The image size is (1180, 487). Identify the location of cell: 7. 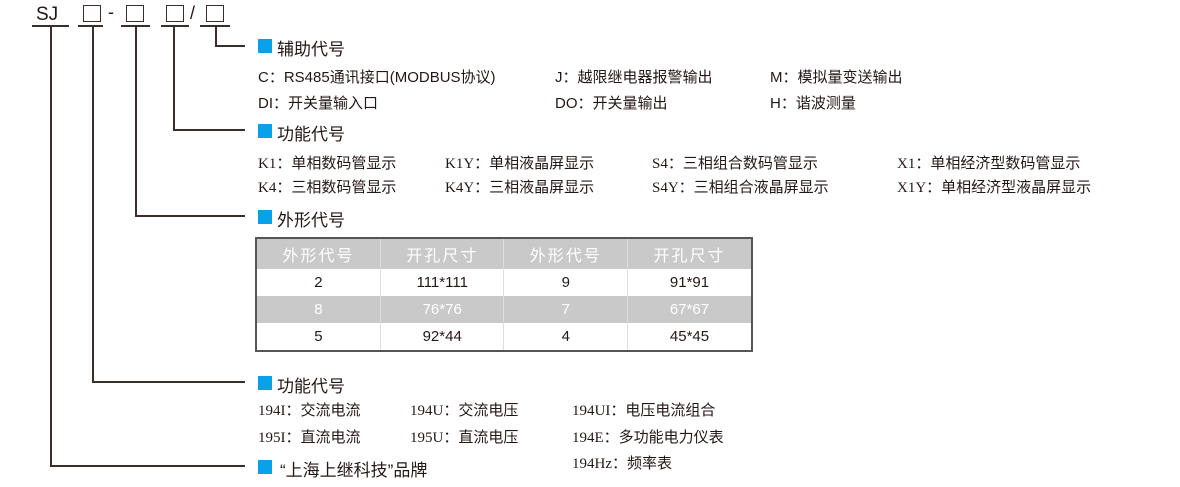
(565, 309).